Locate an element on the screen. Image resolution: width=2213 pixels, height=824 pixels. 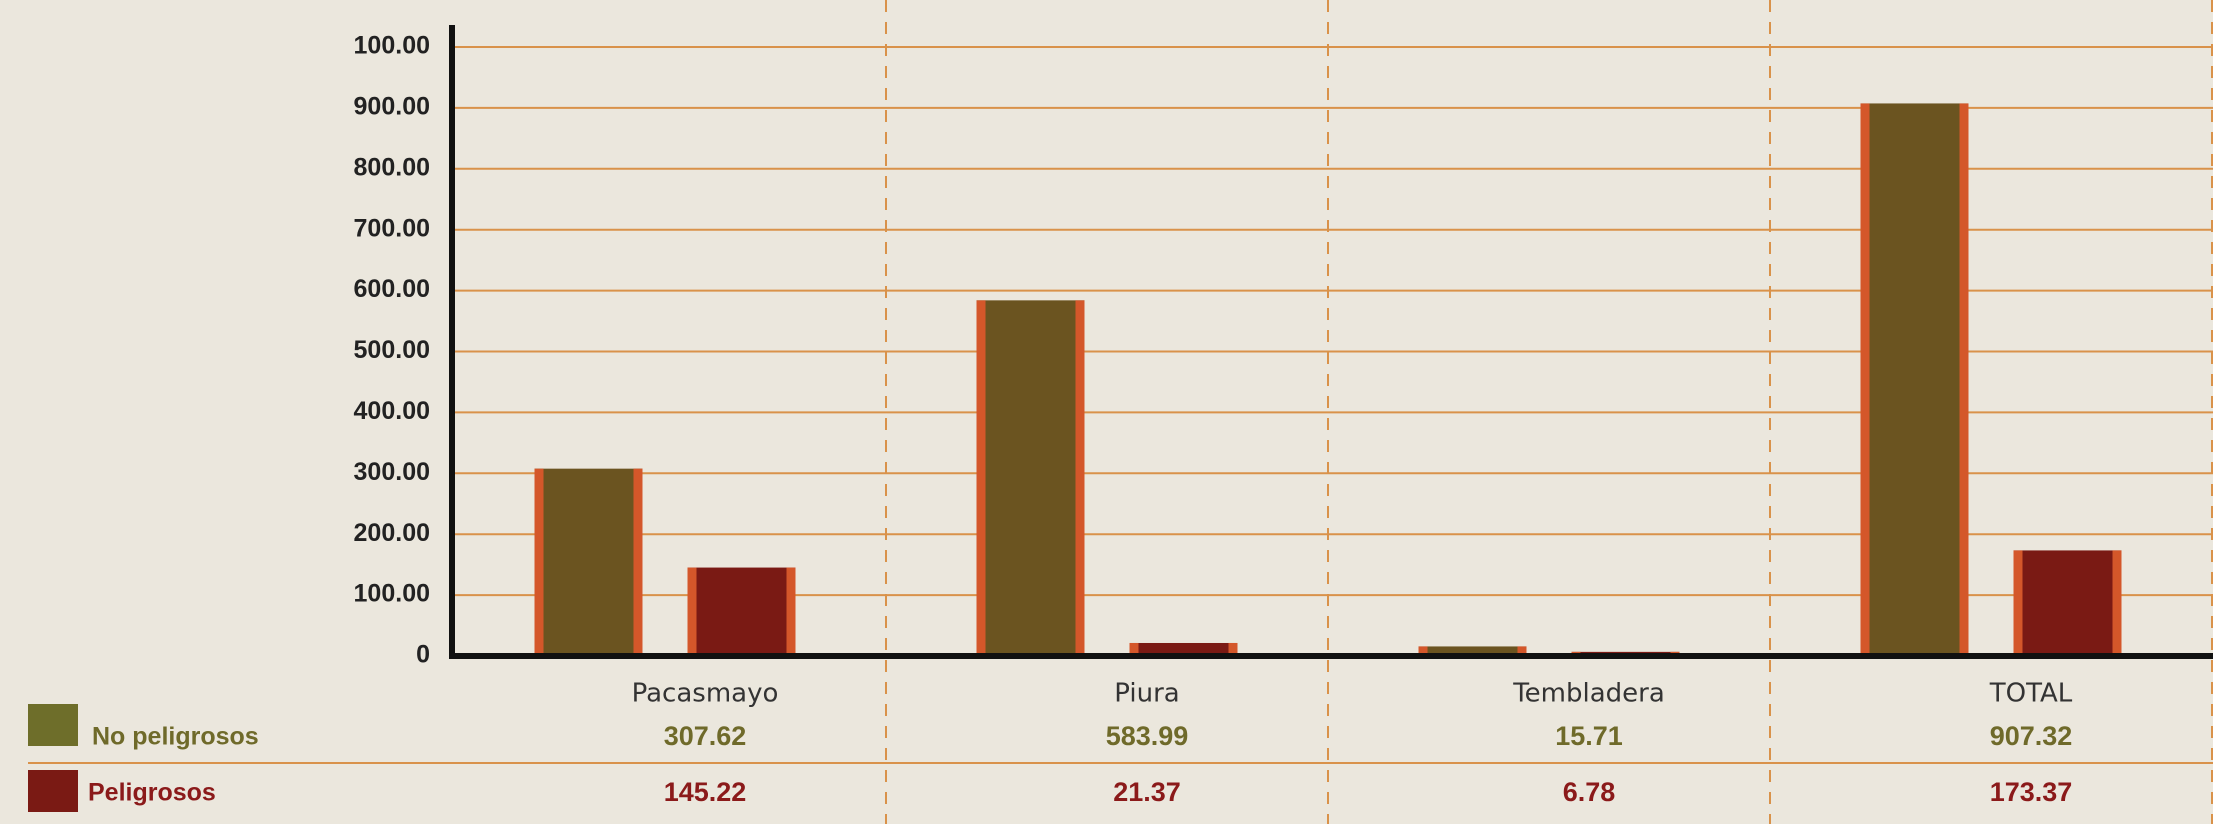
data-label: 173.37 is located at coordinates (2031, 792).